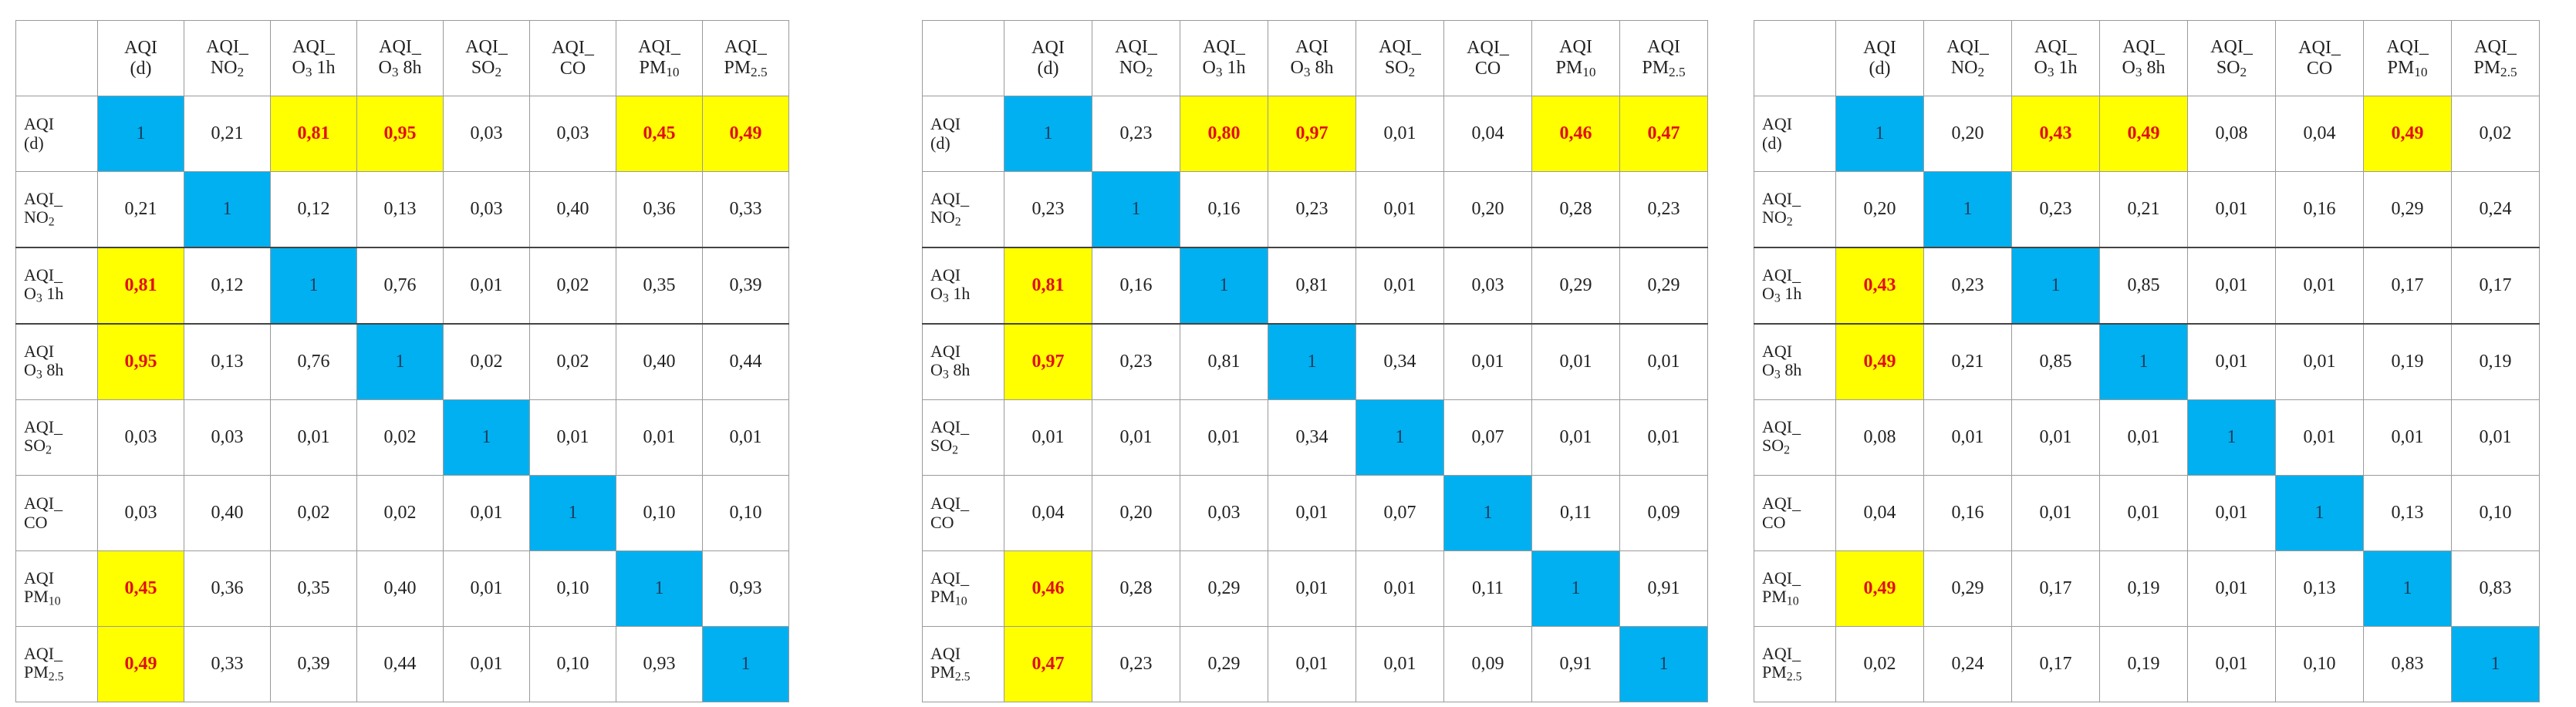 This screenshot has height=707, width=2576. What do you see at coordinates (1795, 513) in the screenshot?
I see `row-header-aqi-co: AQI_ CO` at bounding box center [1795, 513].